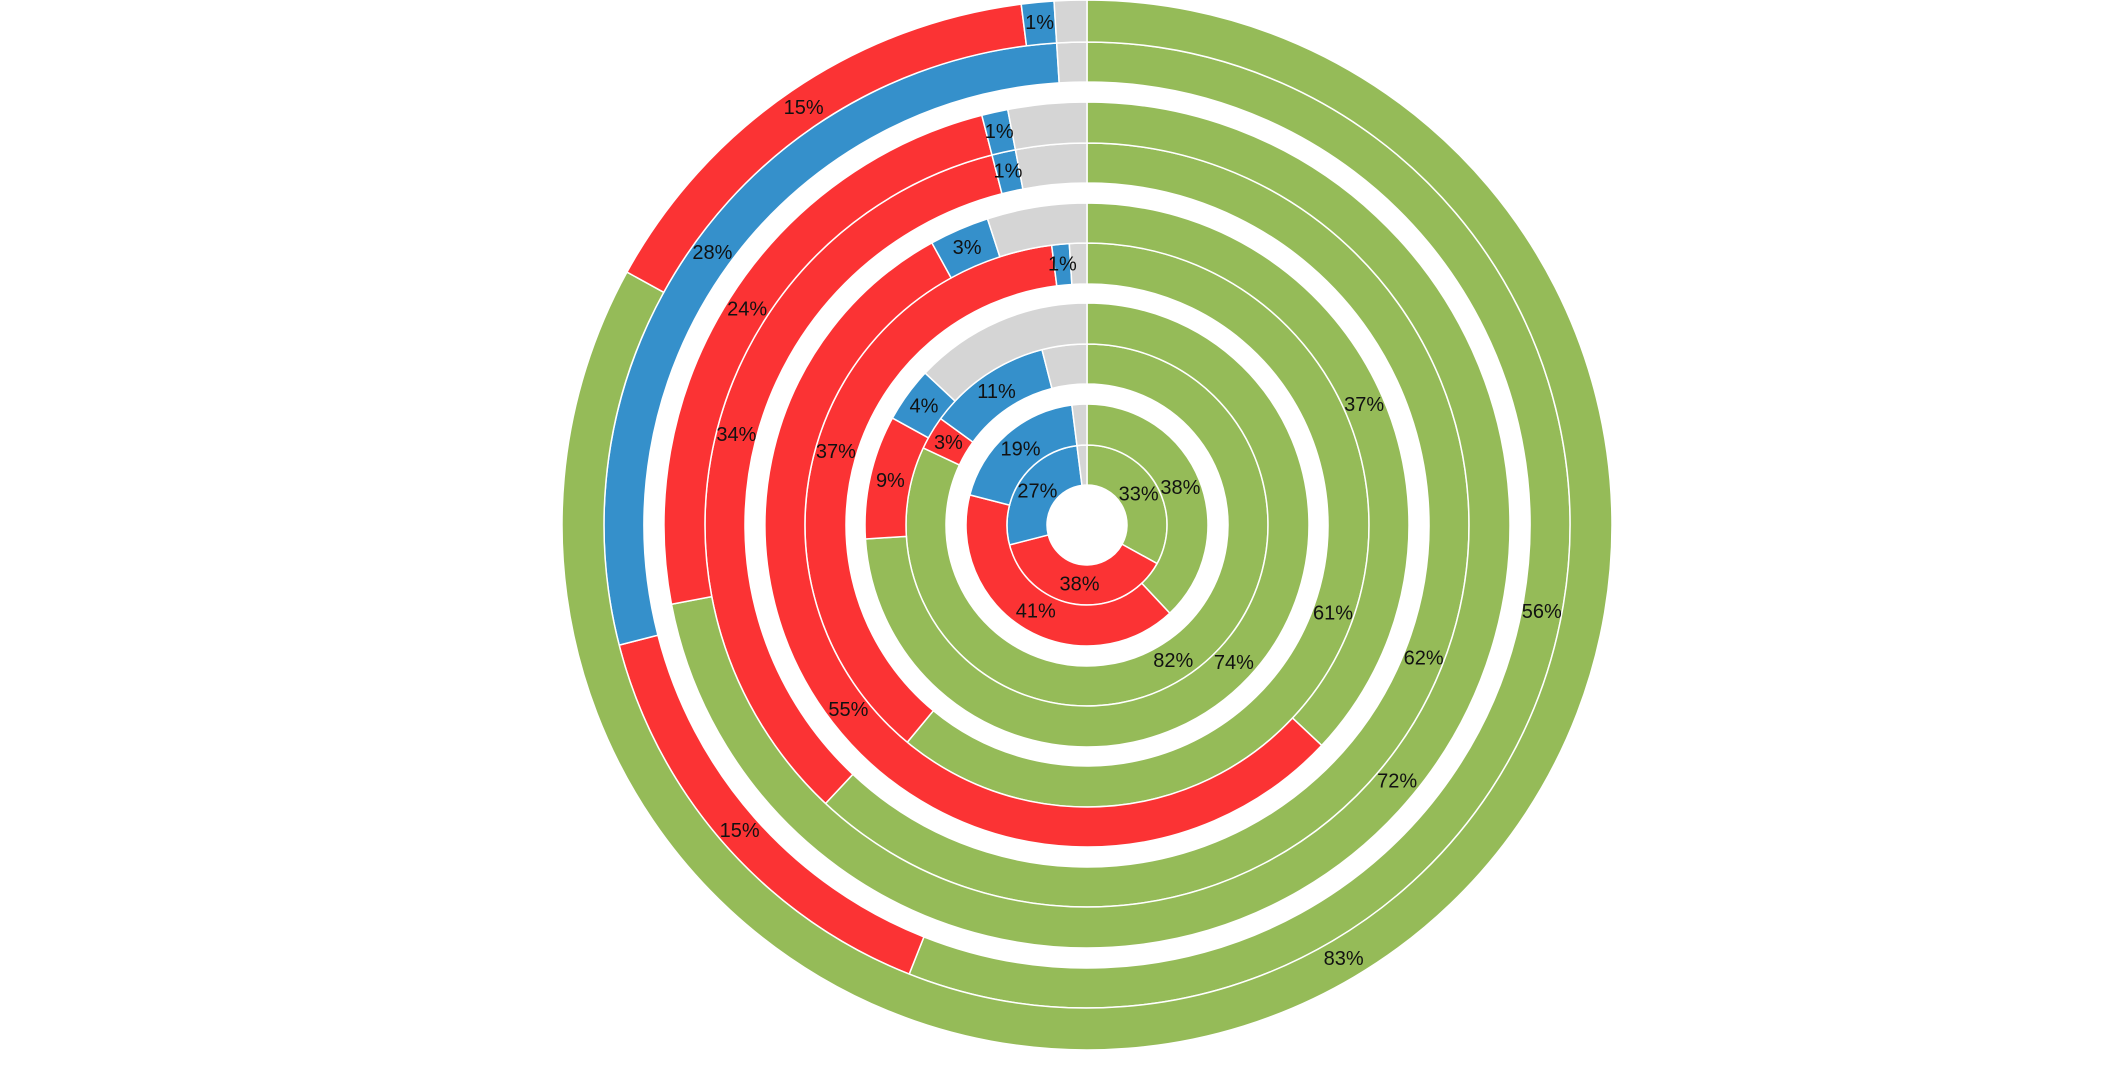  Describe the element at coordinates (1542, 612) in the screenshot. I see `ring-9-green-label: 56%` at that location.